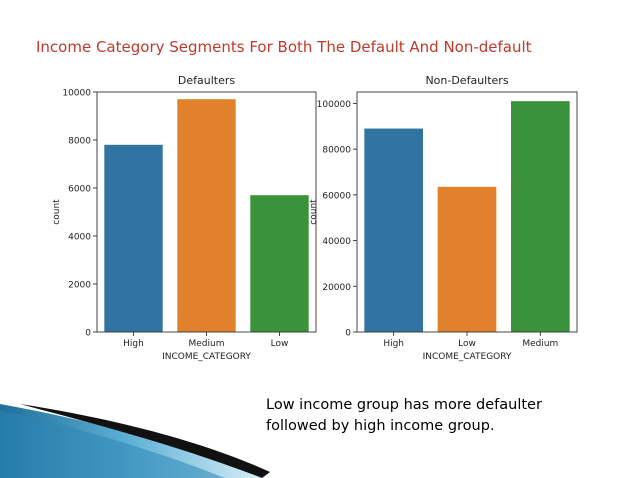 The height and width of the screenshot is (478, 638). Describe the element at coordinates (79, 190) in the screenshot. I see `y-tick-label: 6000` at that location.